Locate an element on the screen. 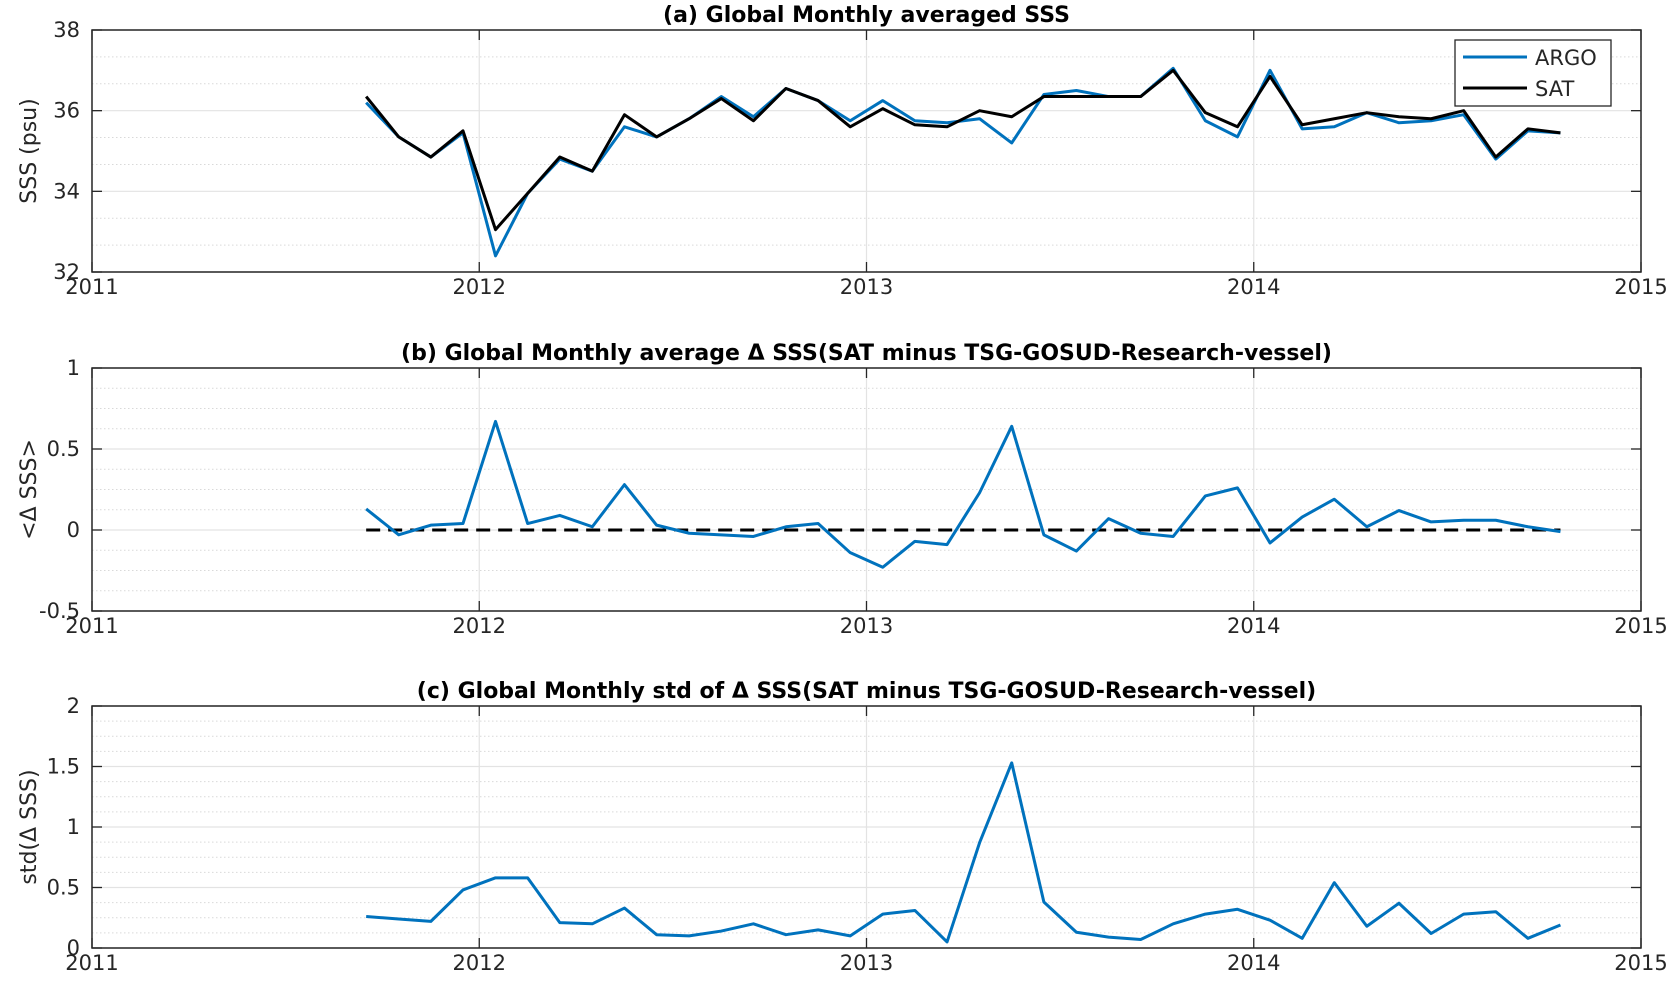 Image resolution: width=1672 pixels, height=982 pixels. y-axis-label: <Δ SSS> is located at coordinates (29, 489).